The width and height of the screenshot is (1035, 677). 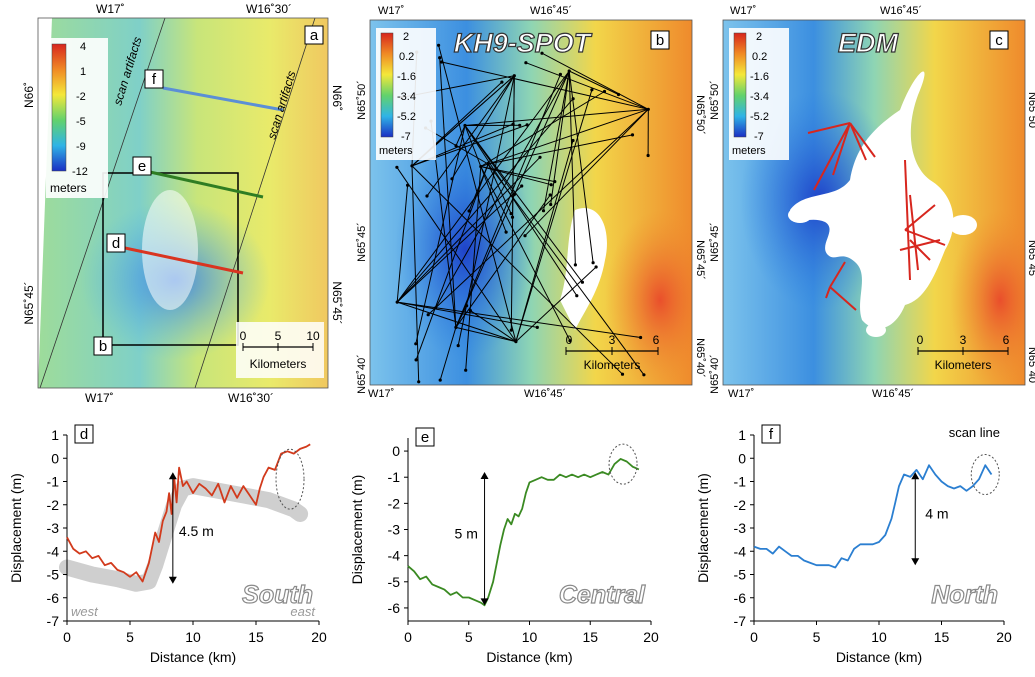 What do you see at coordinates (303, 611) in the screenshot?
I see `east-label: east` at bounding box center [303, 611].